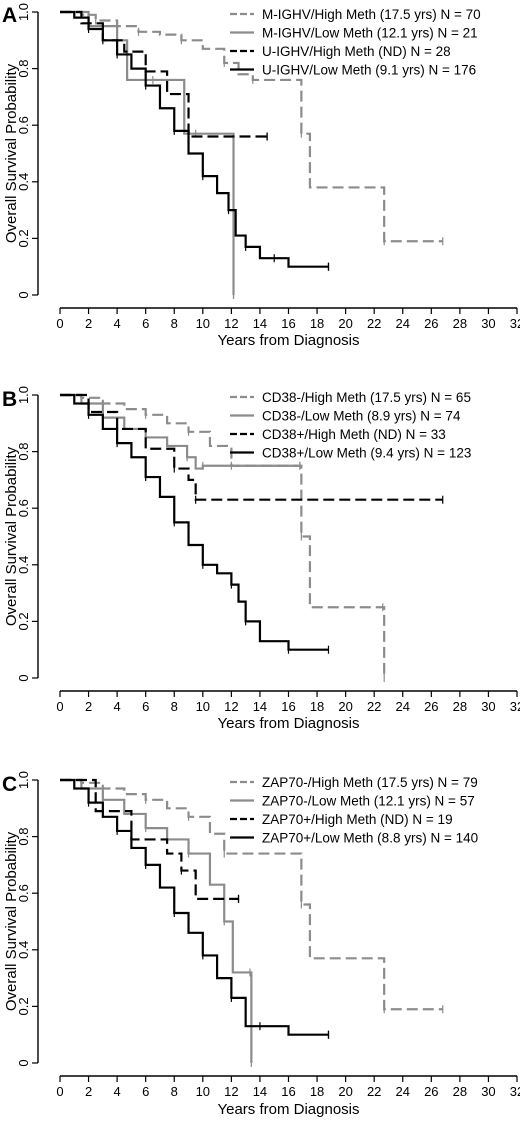 This screenshot has width=520, height=1126. Describe the element at coordinates (370, 782) in the screenshot. I see `legend-label: ZAP70-/High Meth (17.5 yrs) N = 79` at that location.